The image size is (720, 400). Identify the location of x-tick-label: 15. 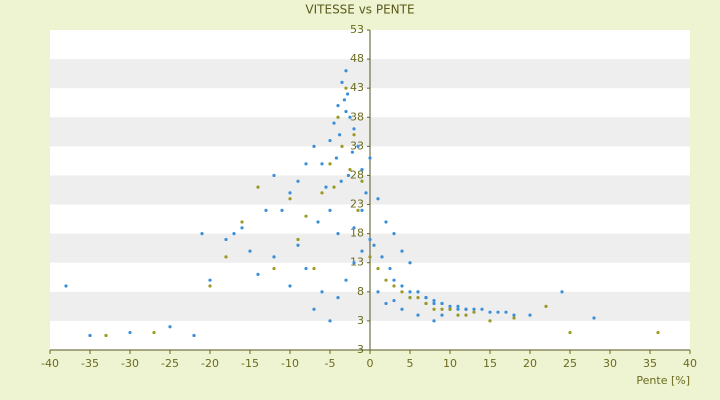
(490, 363).